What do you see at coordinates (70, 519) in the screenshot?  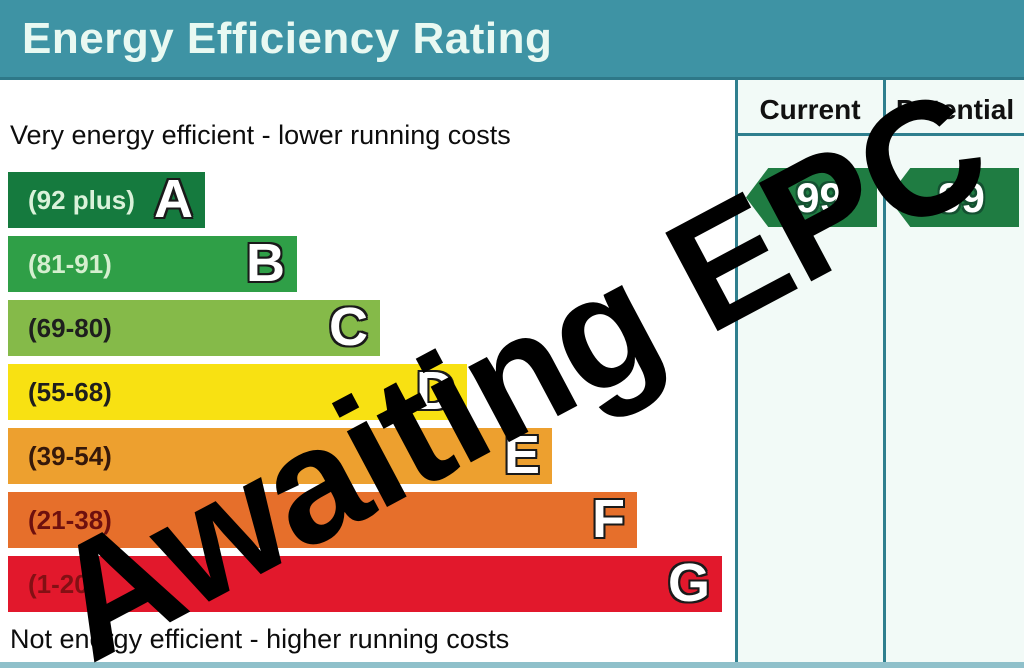 I see `band-range-label: (21-38)` at bounding box center [70, 519].